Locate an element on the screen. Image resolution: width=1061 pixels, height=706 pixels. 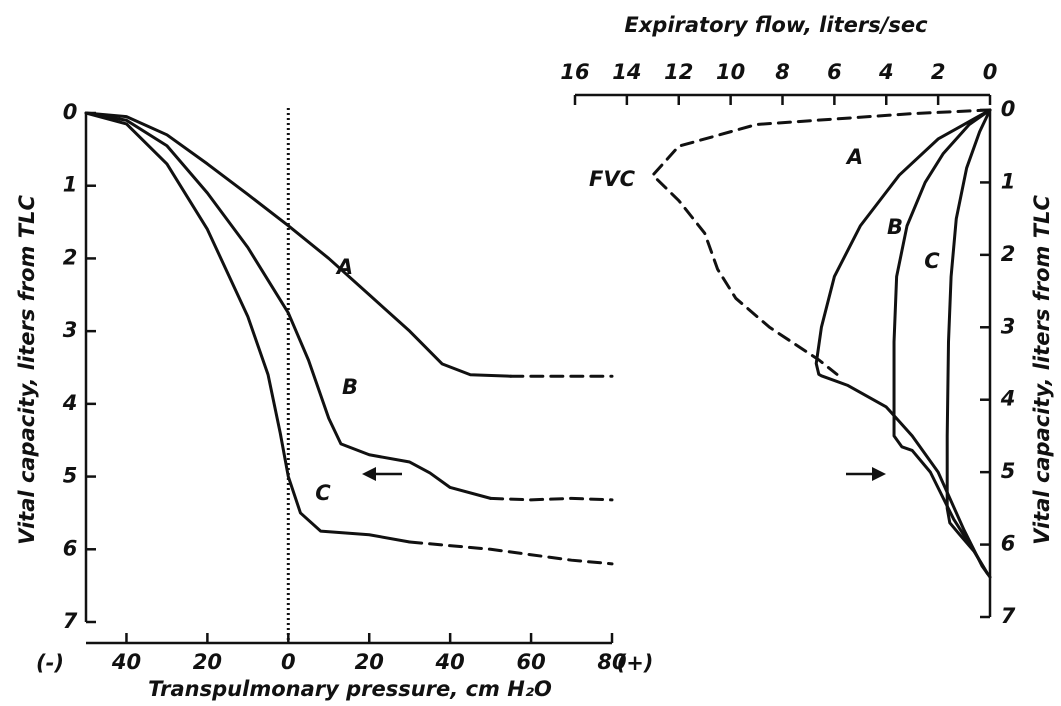
x-axis-label: Transpulmonary pressure, cm H₂O is located at coordinates (350, 689).